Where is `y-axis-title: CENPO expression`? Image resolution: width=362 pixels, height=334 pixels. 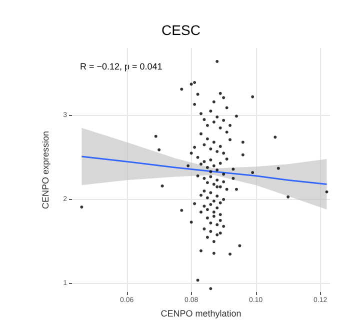
y-axis-title: CENPO expression is located at coordinates (45, 170).